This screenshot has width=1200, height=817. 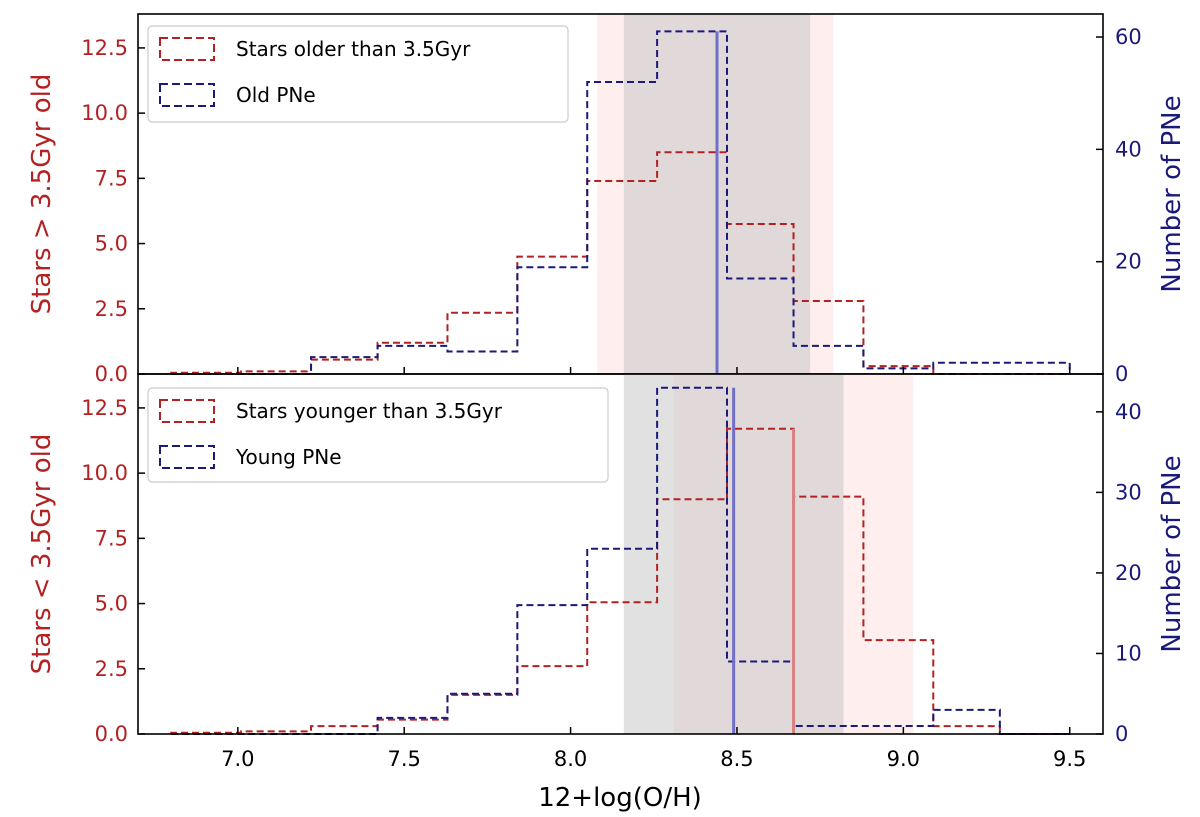 I want to click on legend-swatch-pne-old, so click(x=187, y=95).